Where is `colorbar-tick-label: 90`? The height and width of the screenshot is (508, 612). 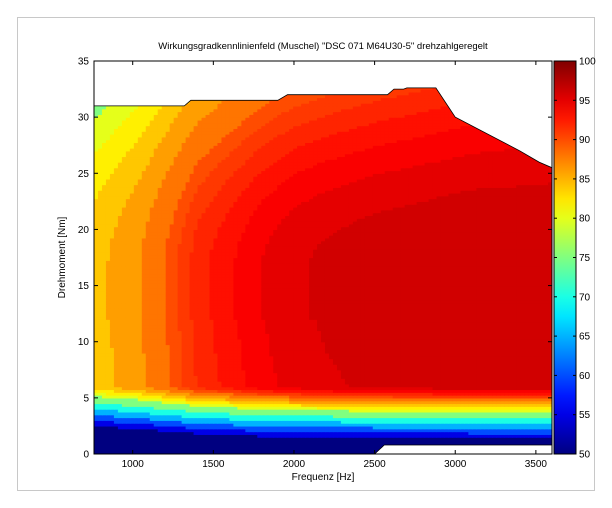 colorbar-tick-label: 90 is located at coordinates (585, 140).